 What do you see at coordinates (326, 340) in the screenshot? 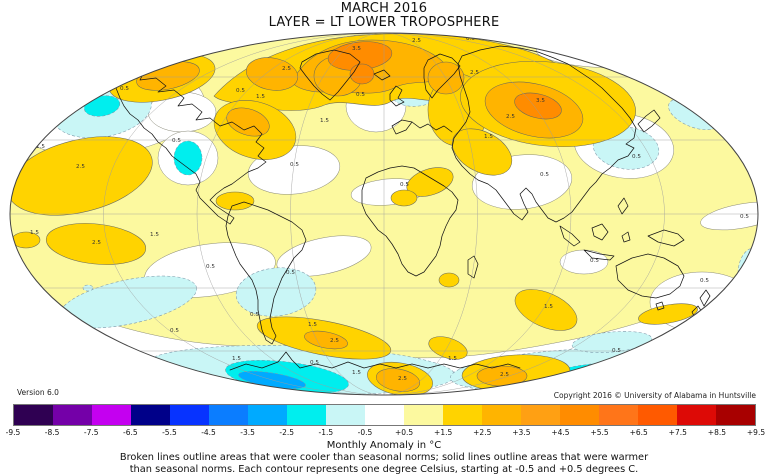
I see `warm-anomaly-core` at bounding box center [326, 340].